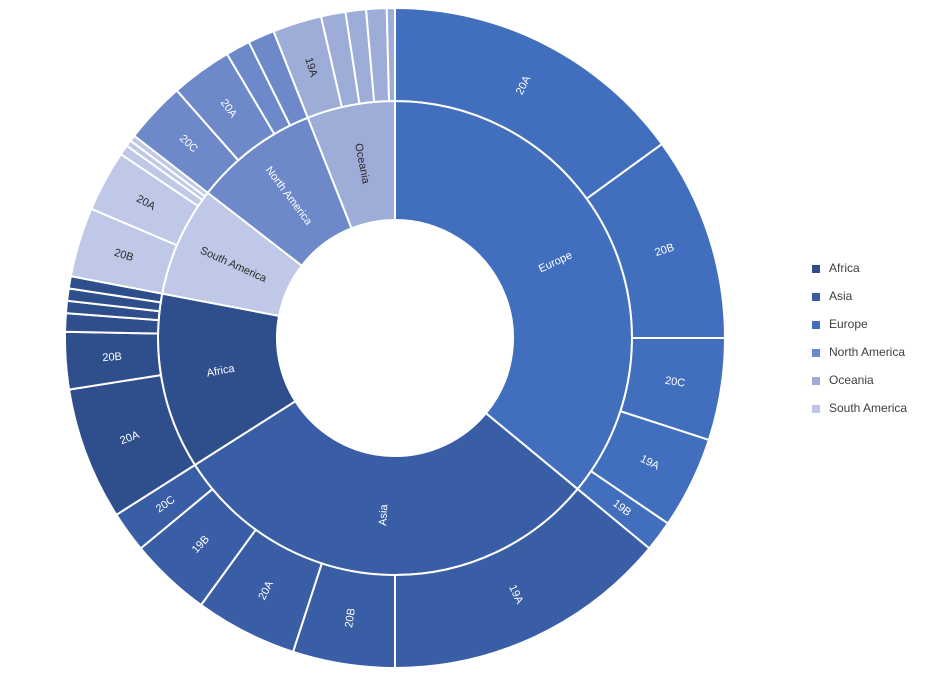 The width and height of the screenshot is (949, 674). Describe the element at coordinates (868, 408) in the screenshot. I see `legend-label-south-america: South America` at that location.